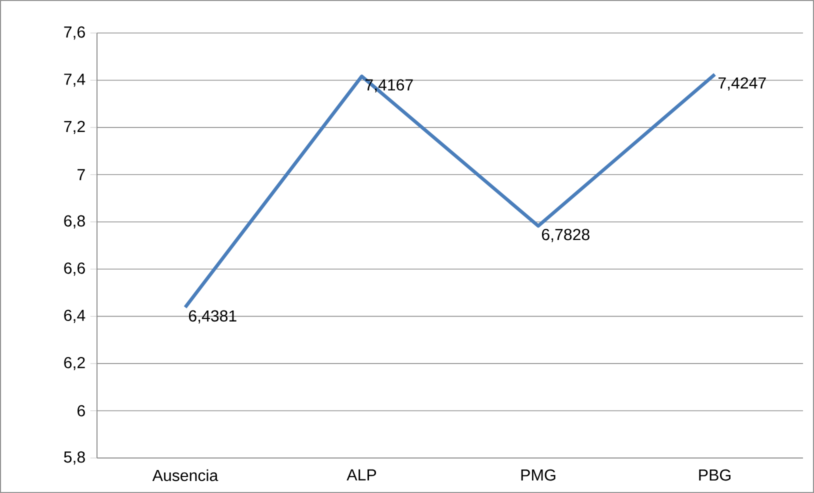 This screenshot has width=814, height=493. Describe the element at coordinates (212, 317) in the screenshot. I see `data-label: 6,4381` at that location.